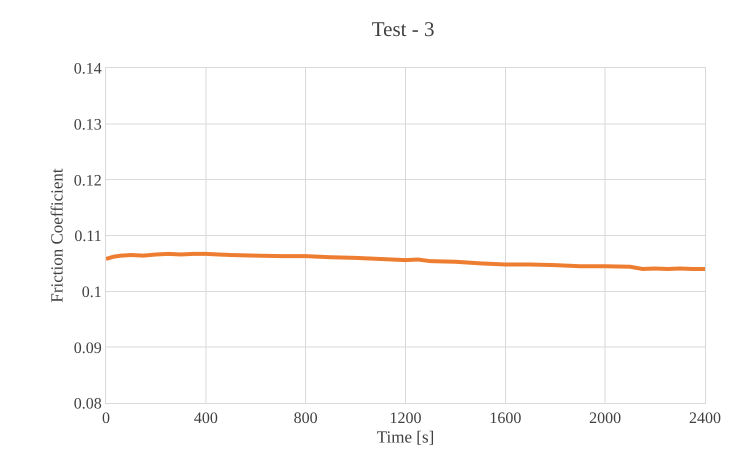 The width and height of the screenshot is (733, 475). I want to click on y-tick-label: 0.1, so click(92, 292).